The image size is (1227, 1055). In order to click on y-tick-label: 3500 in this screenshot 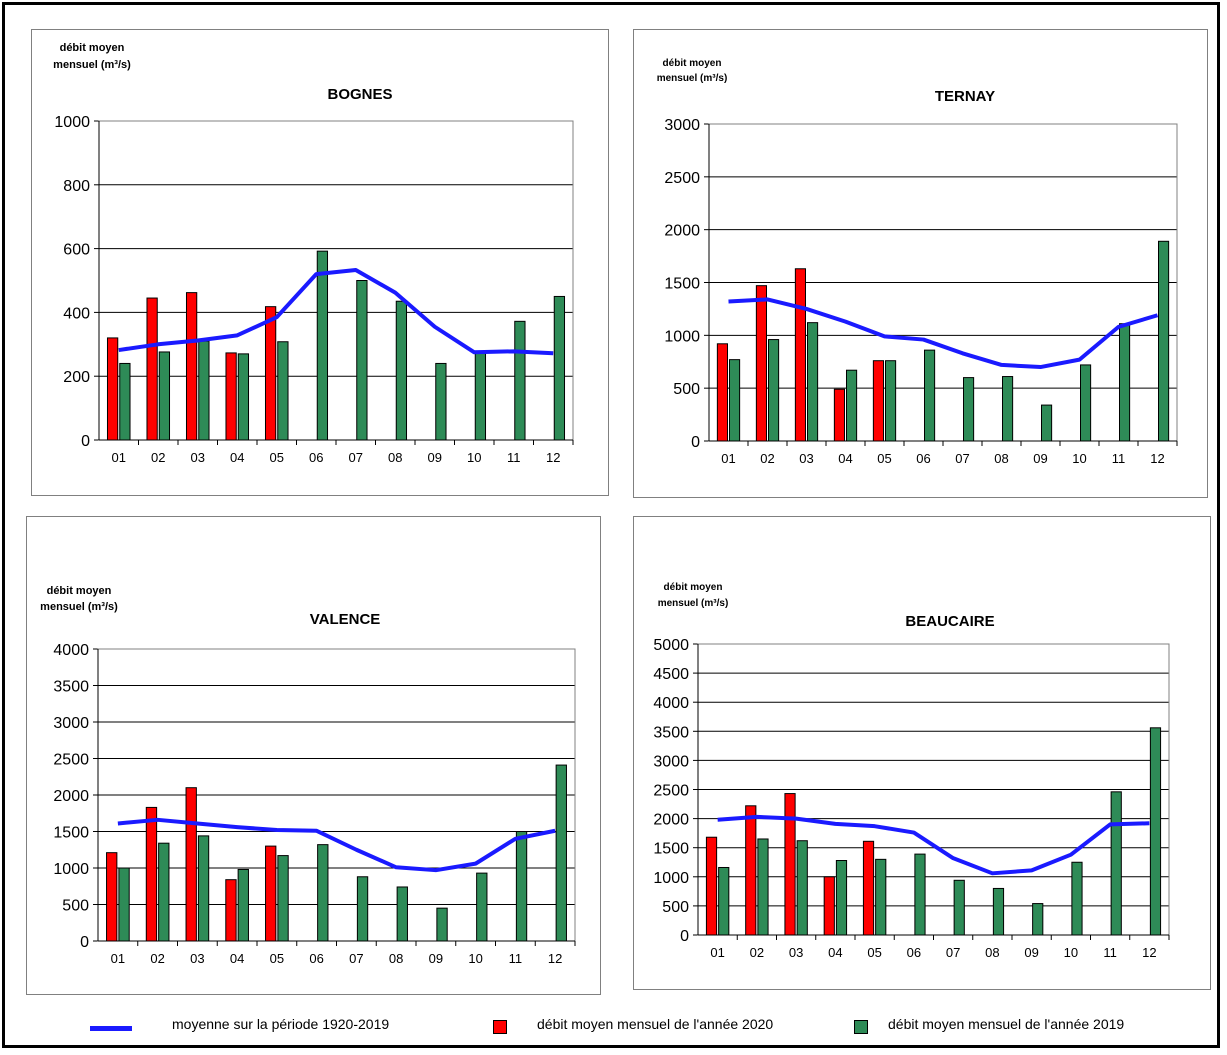, I will do `click(71, 687)`.